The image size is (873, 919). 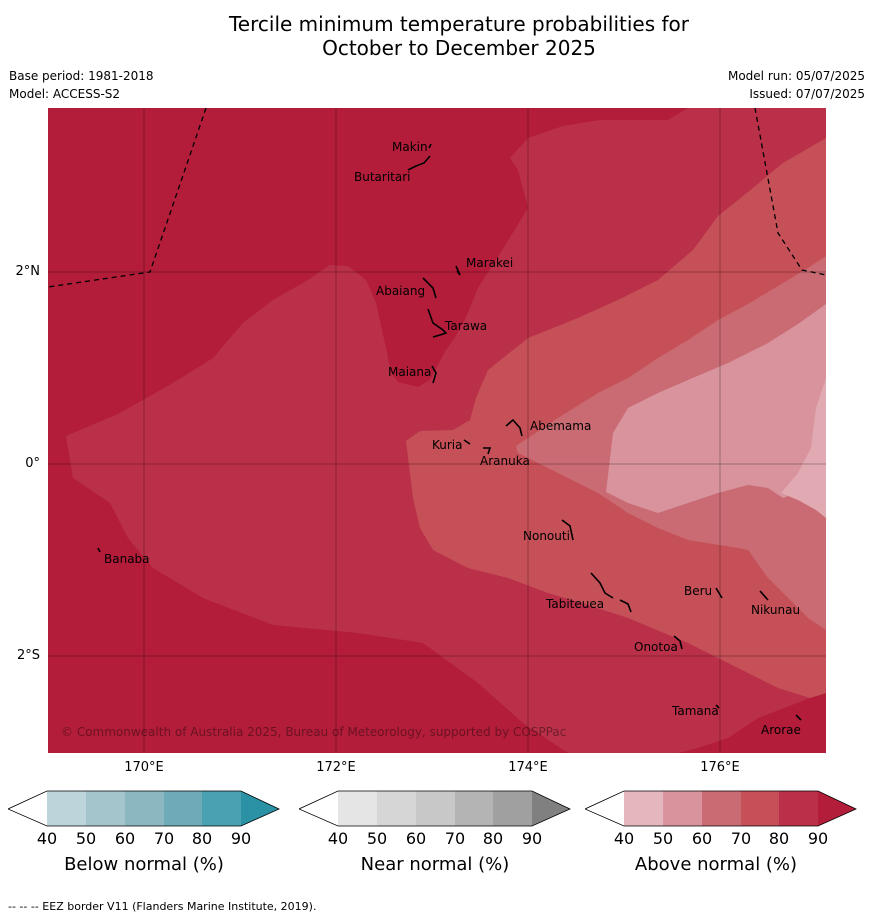 What do you see at coordinates (489, 263) in the screenshot?
I see `island-label: Marakei` at bounding box center [489, 263].